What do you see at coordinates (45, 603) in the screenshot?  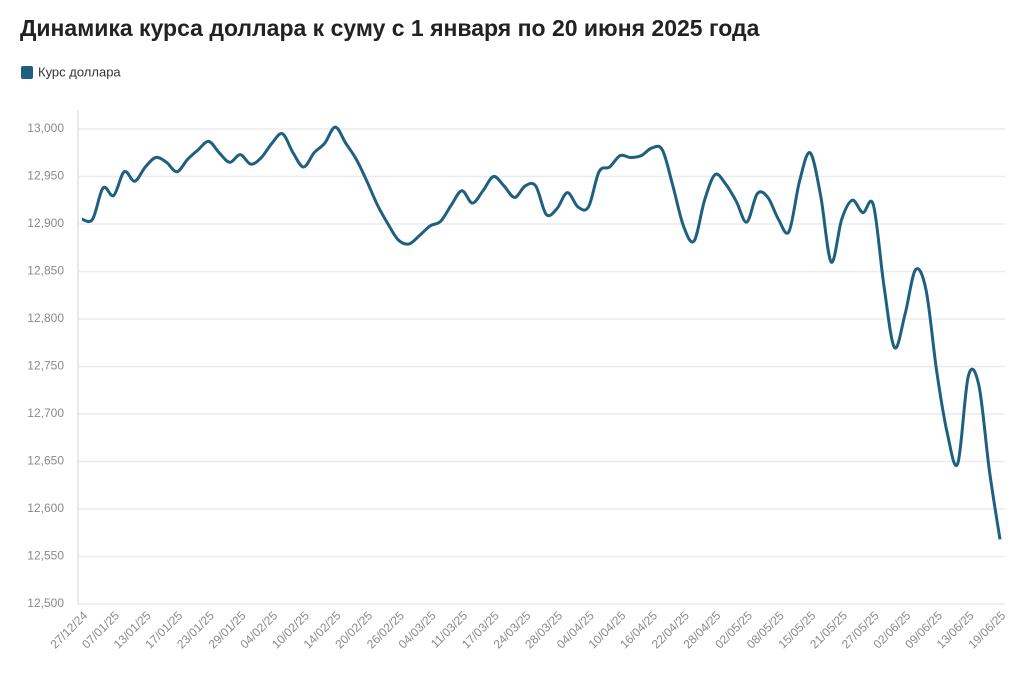 I see `y-tick-label: 12,500` at bounding box center [45, 603].